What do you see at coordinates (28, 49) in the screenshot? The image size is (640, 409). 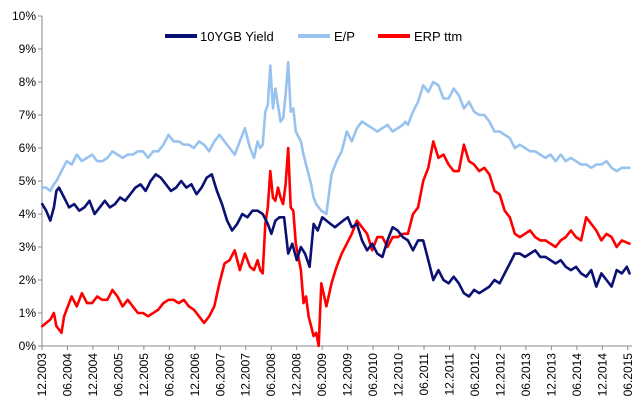 I see `y-tick-label: 9%` at bounding box center [28, 49].